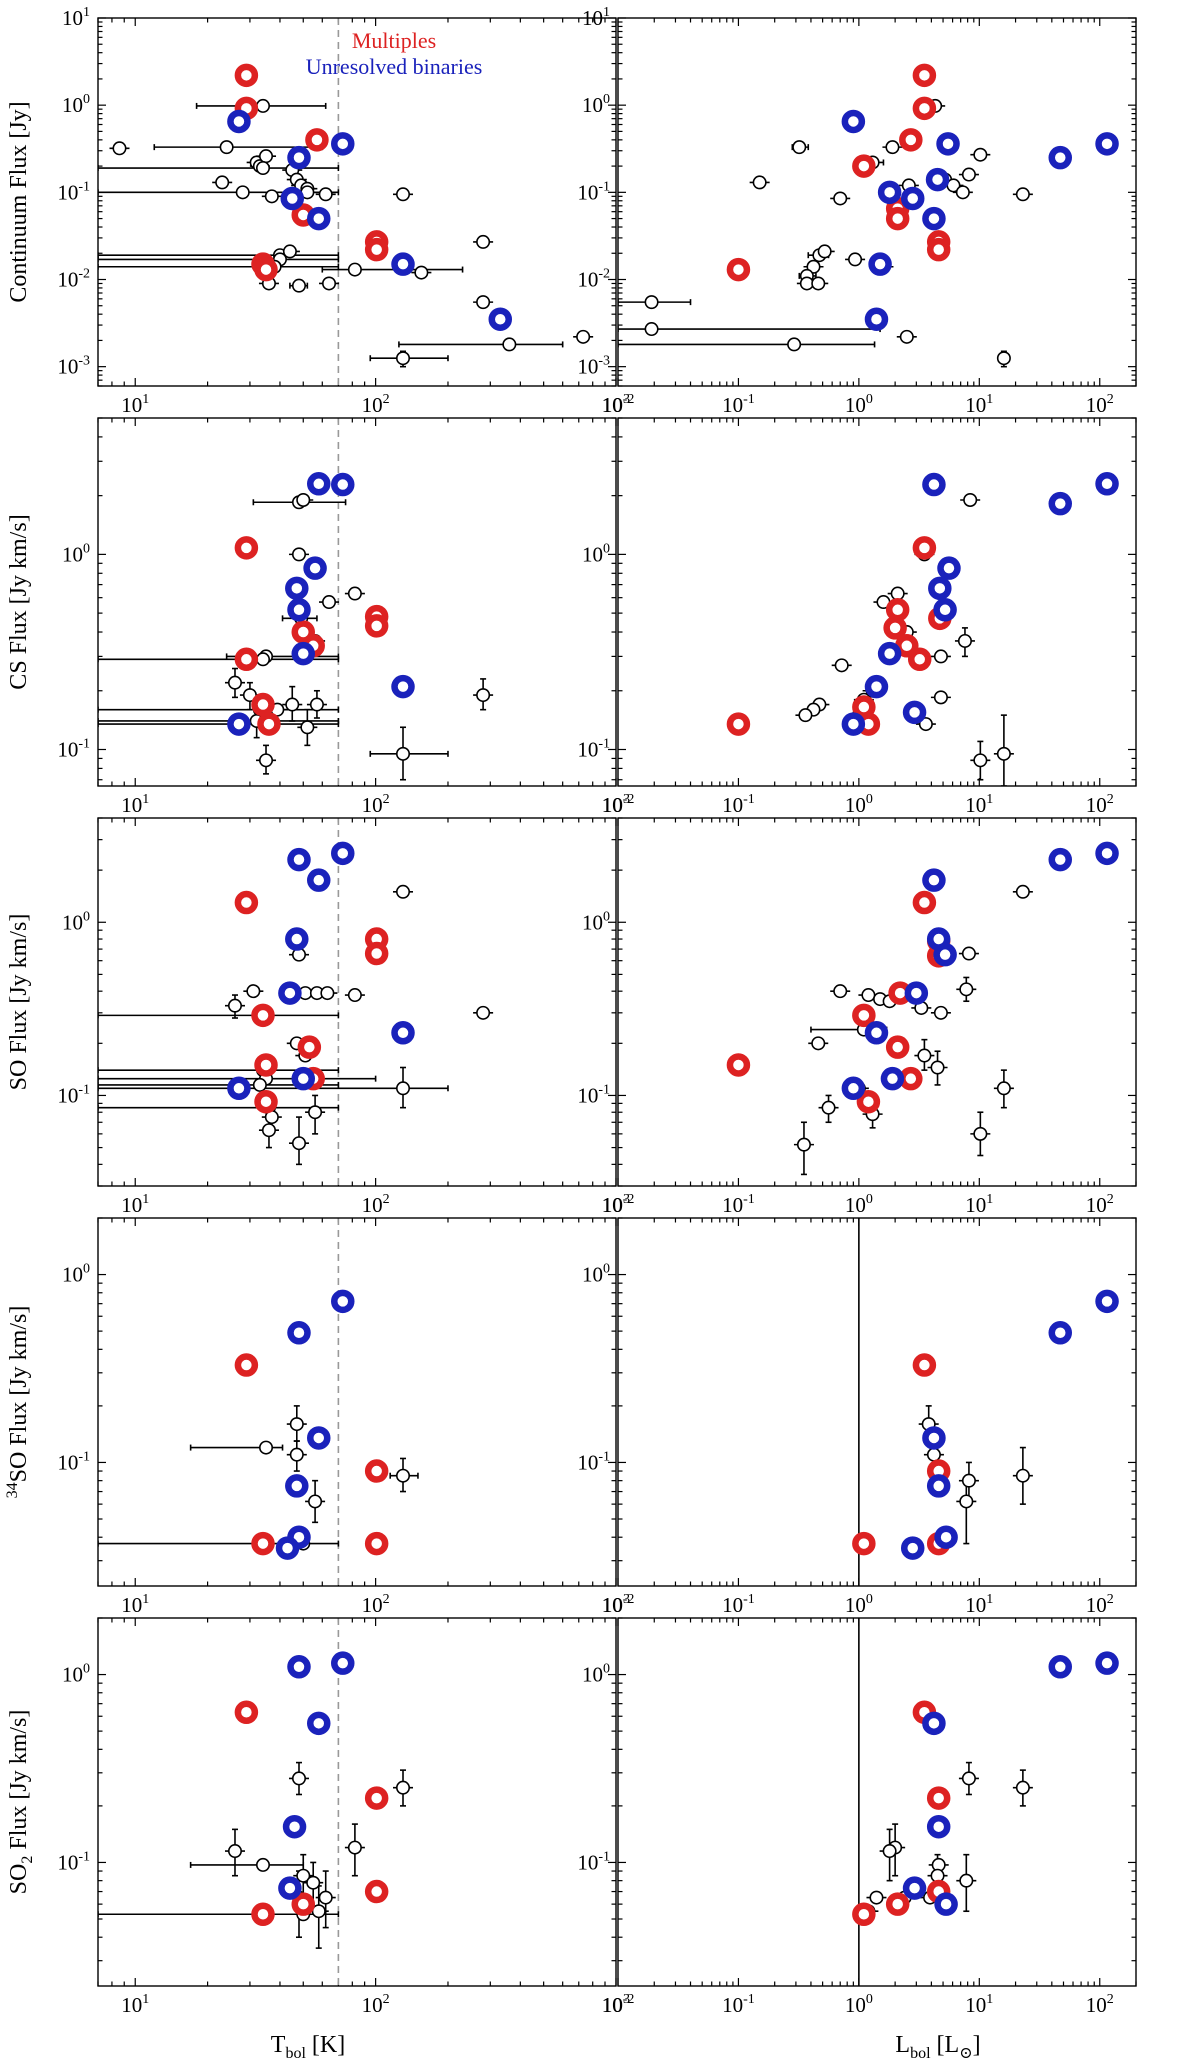 The image size is (1200, 2064). Describe the element at coordinates (857, 1817) in the screenshot. I see `panel-4-right: 10⁻² 10⁻¹ 10⁰ 10¹ 10² 10⁻¹ 10⁰` at that location.